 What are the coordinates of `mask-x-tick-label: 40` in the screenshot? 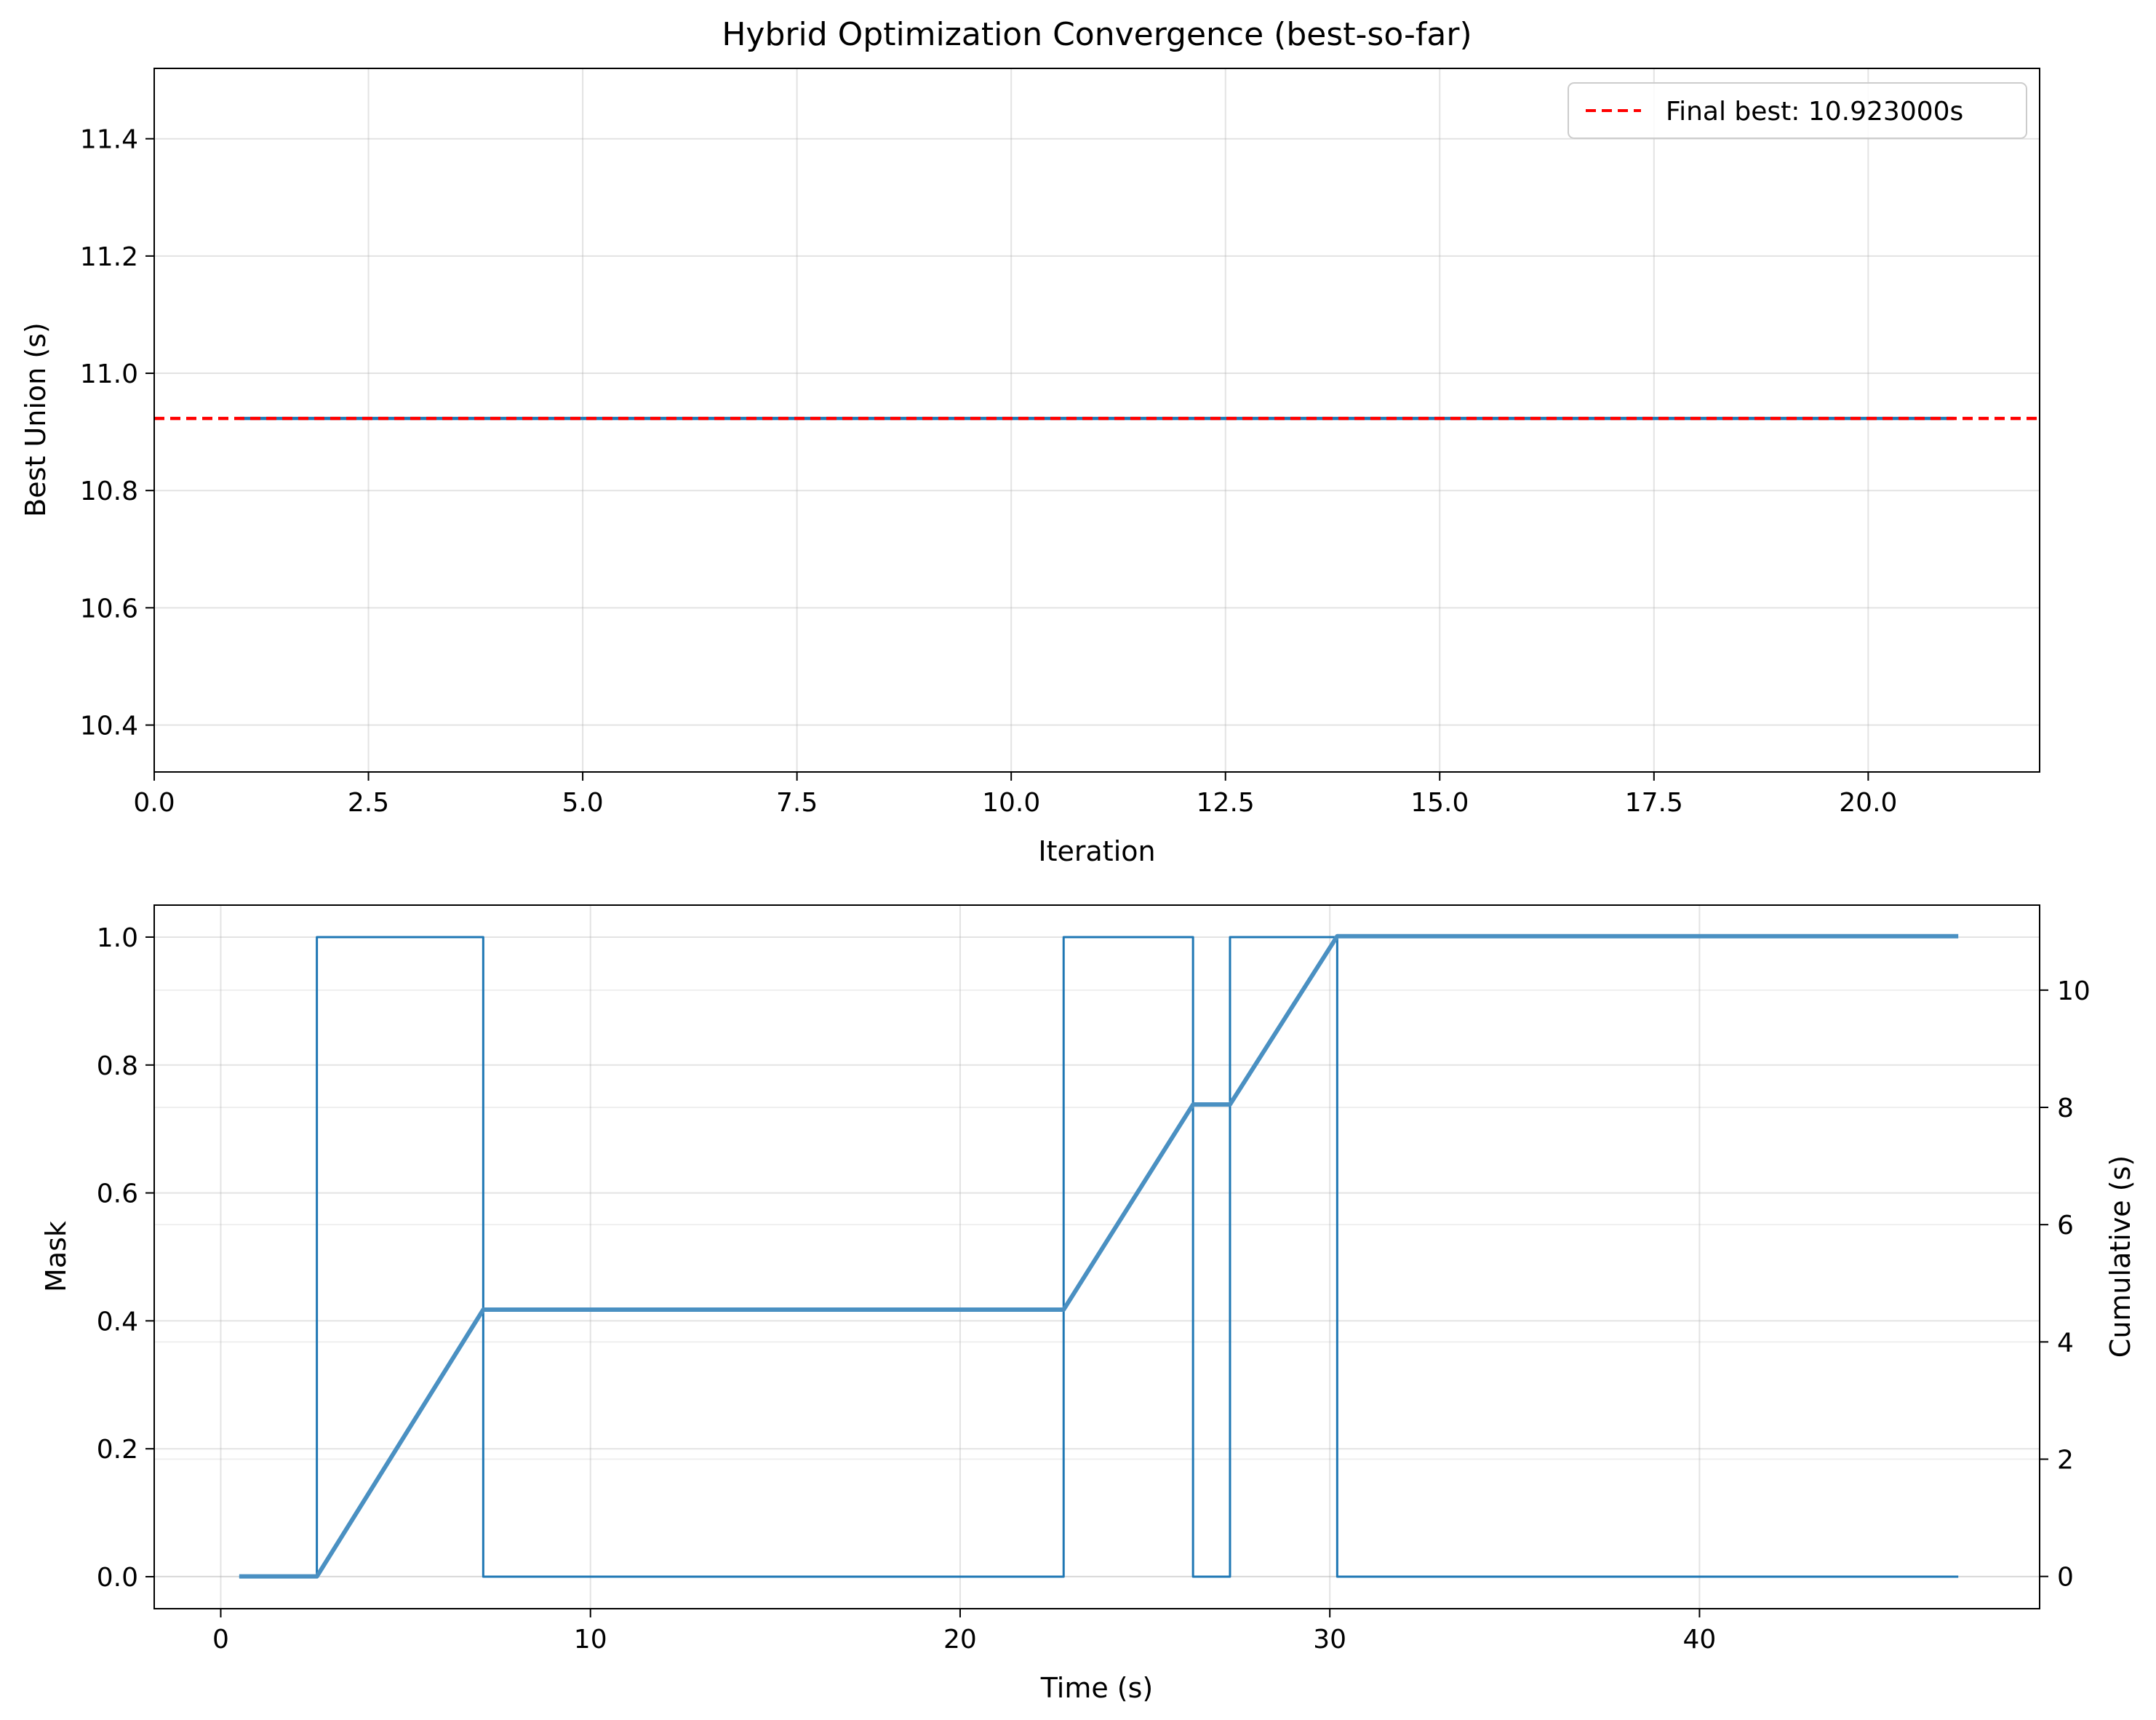 It's located at (1700, 1640).